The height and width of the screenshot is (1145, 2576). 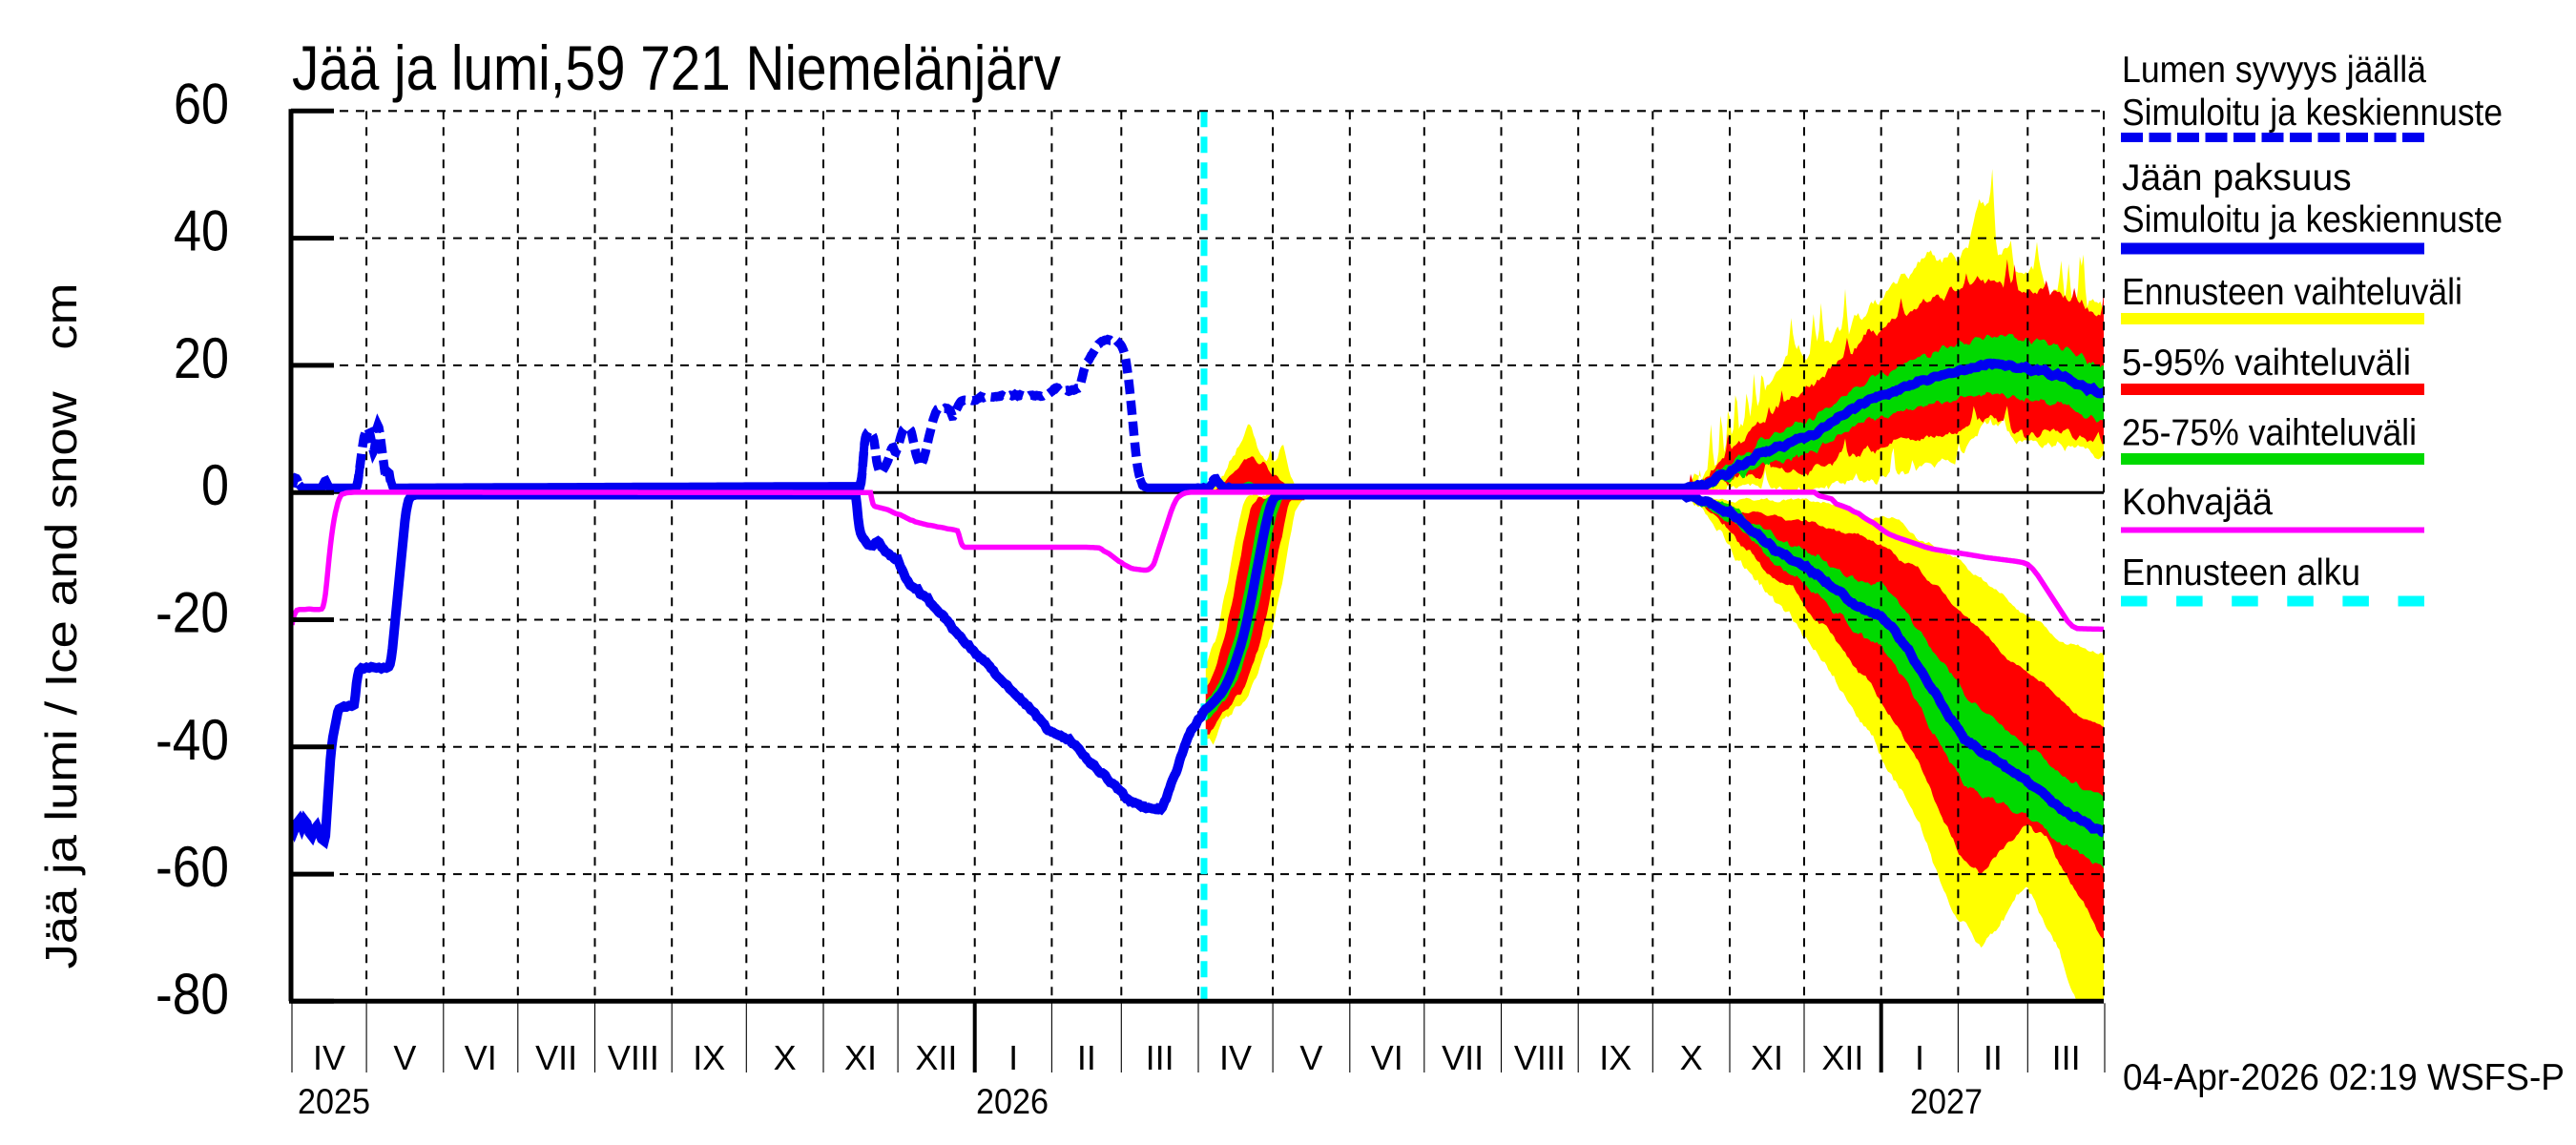 I want to click on svg-text: -40, so click(x=192, y=740).